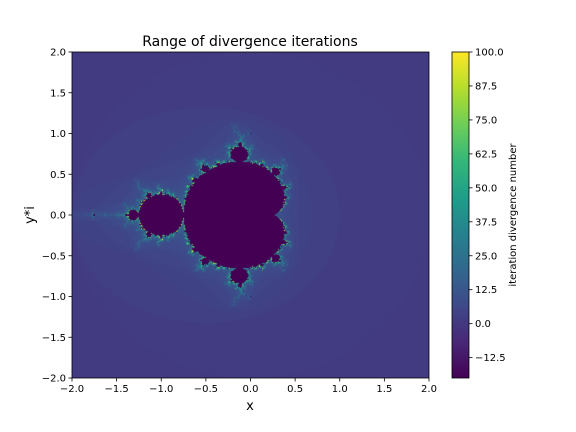 Image resolution: width=576 pixels, height=432 pixels. Describe the element at coordinates (486, 188) in the screenshot. I see `colorbar-tick-label: 50.0` at that location.